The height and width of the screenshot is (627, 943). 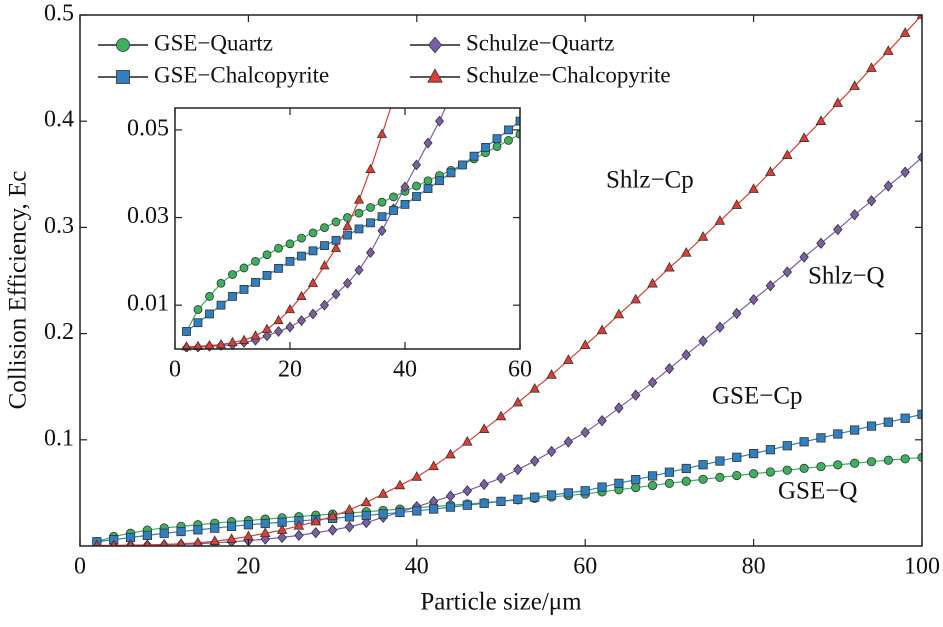 I want to click on legend-item: GSE−Quartz, so click(x=185, y=42).